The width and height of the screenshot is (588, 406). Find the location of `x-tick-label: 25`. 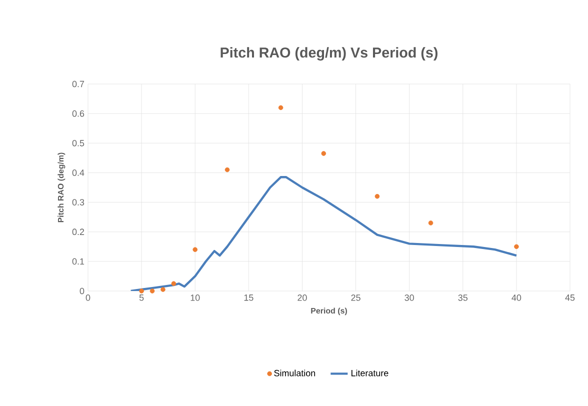

x-tick-label: 25 is located at coordinates (355, 297).